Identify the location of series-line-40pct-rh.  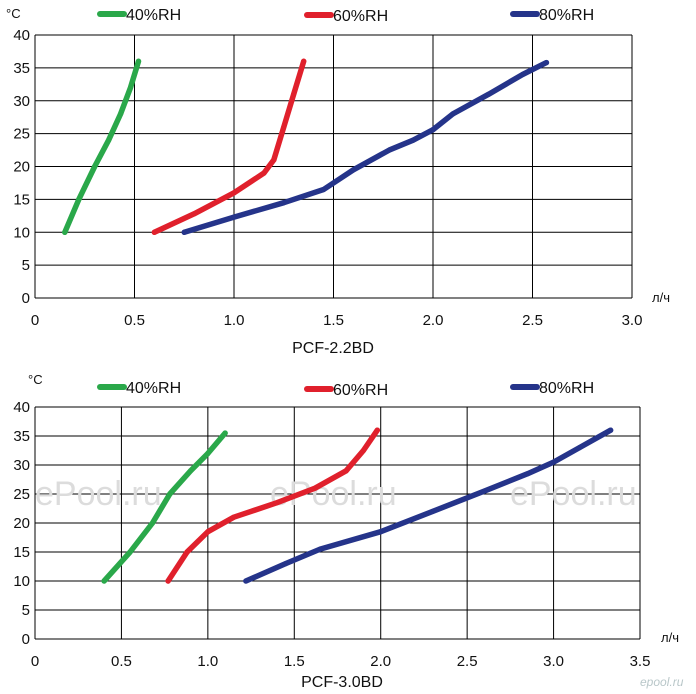
(102, 147).